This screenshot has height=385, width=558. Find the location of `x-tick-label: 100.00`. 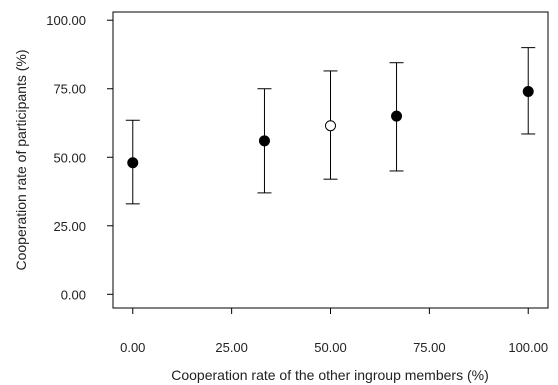

x-tick-label: 100.00 is located at coordinates (528, 347).